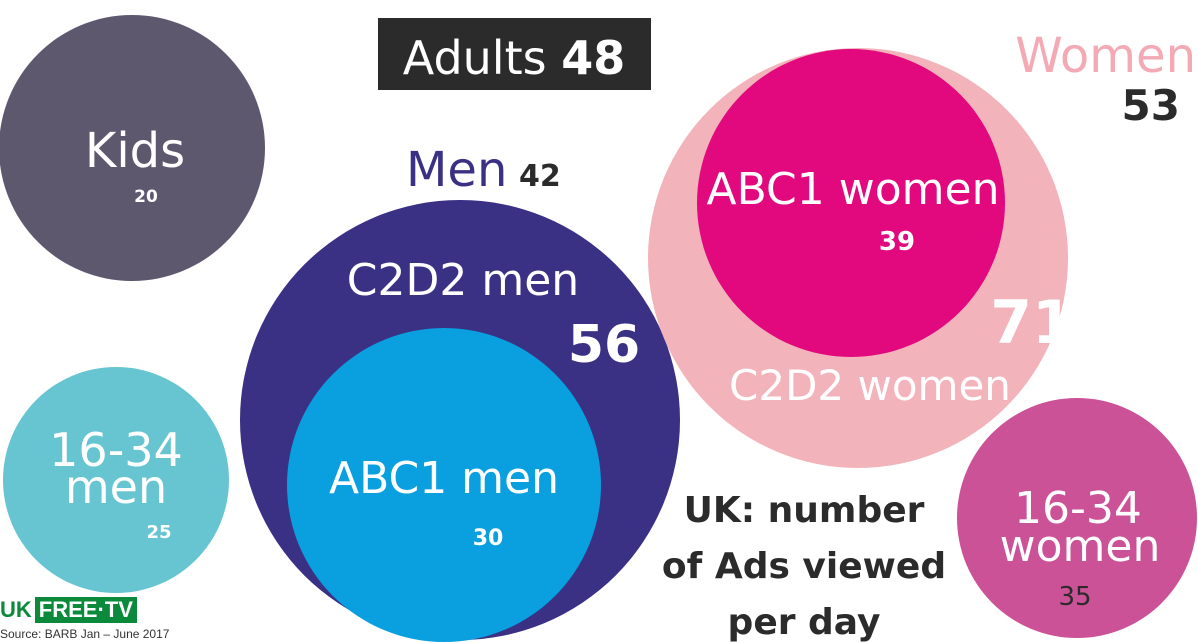 This screenshot has width=1198, height=643. I want to click on title-line3: per day, so click(804, 622).